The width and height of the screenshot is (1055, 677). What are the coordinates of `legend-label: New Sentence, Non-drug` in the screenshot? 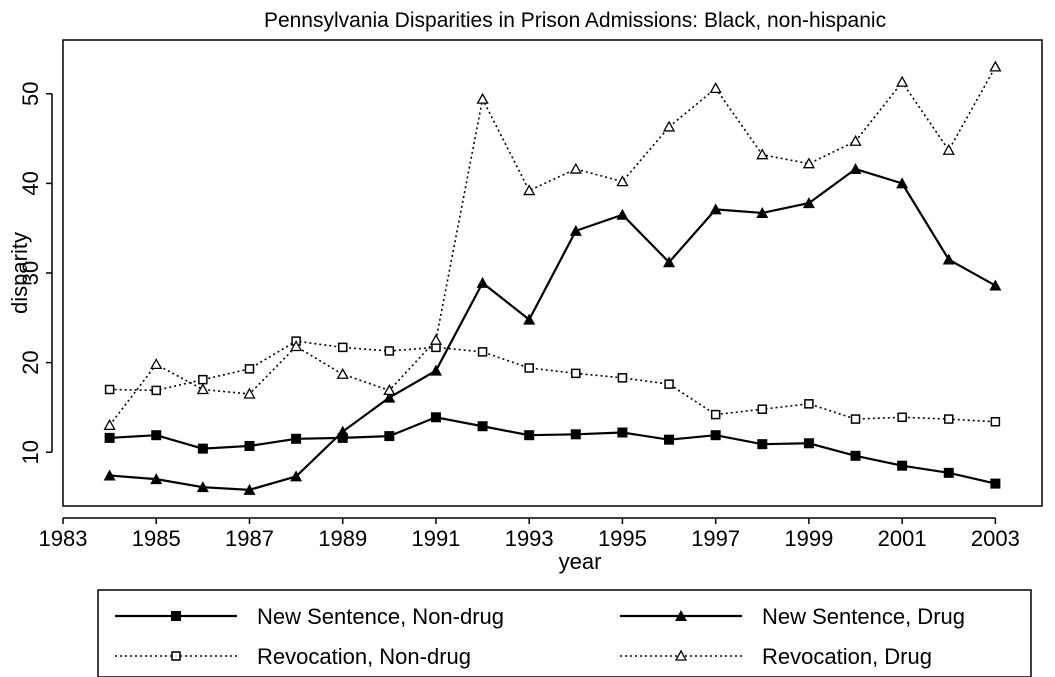 It's located at (380, 616).